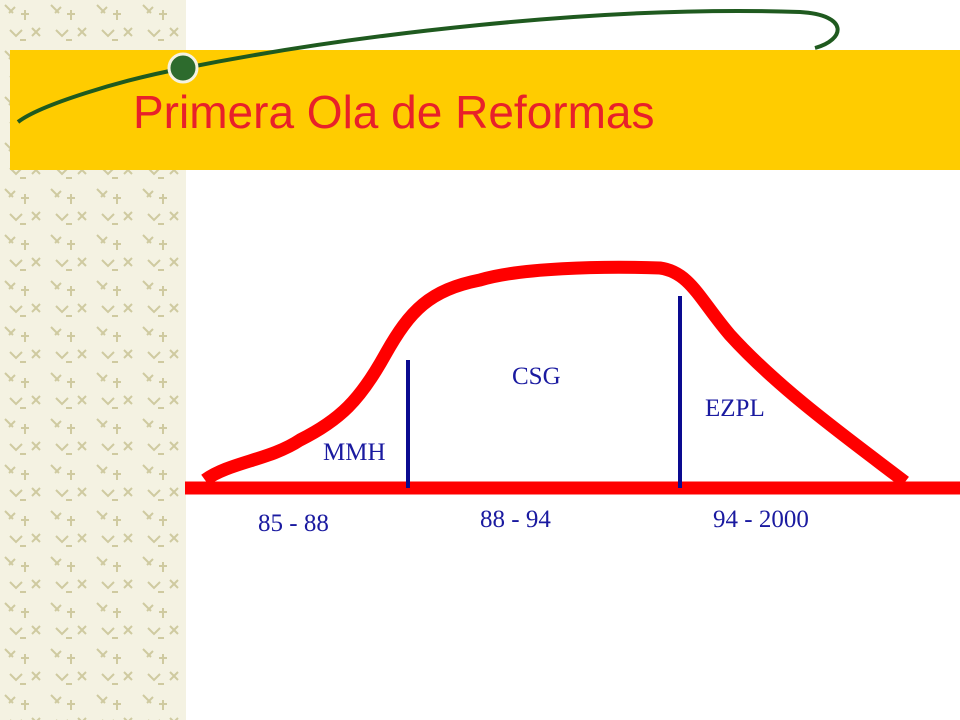 Image resolution: width=960 pixels, height=720 pixels. Describe the element at coordinates (735, 408) in the screenshot. I see `period-label: EZPL` at that location.